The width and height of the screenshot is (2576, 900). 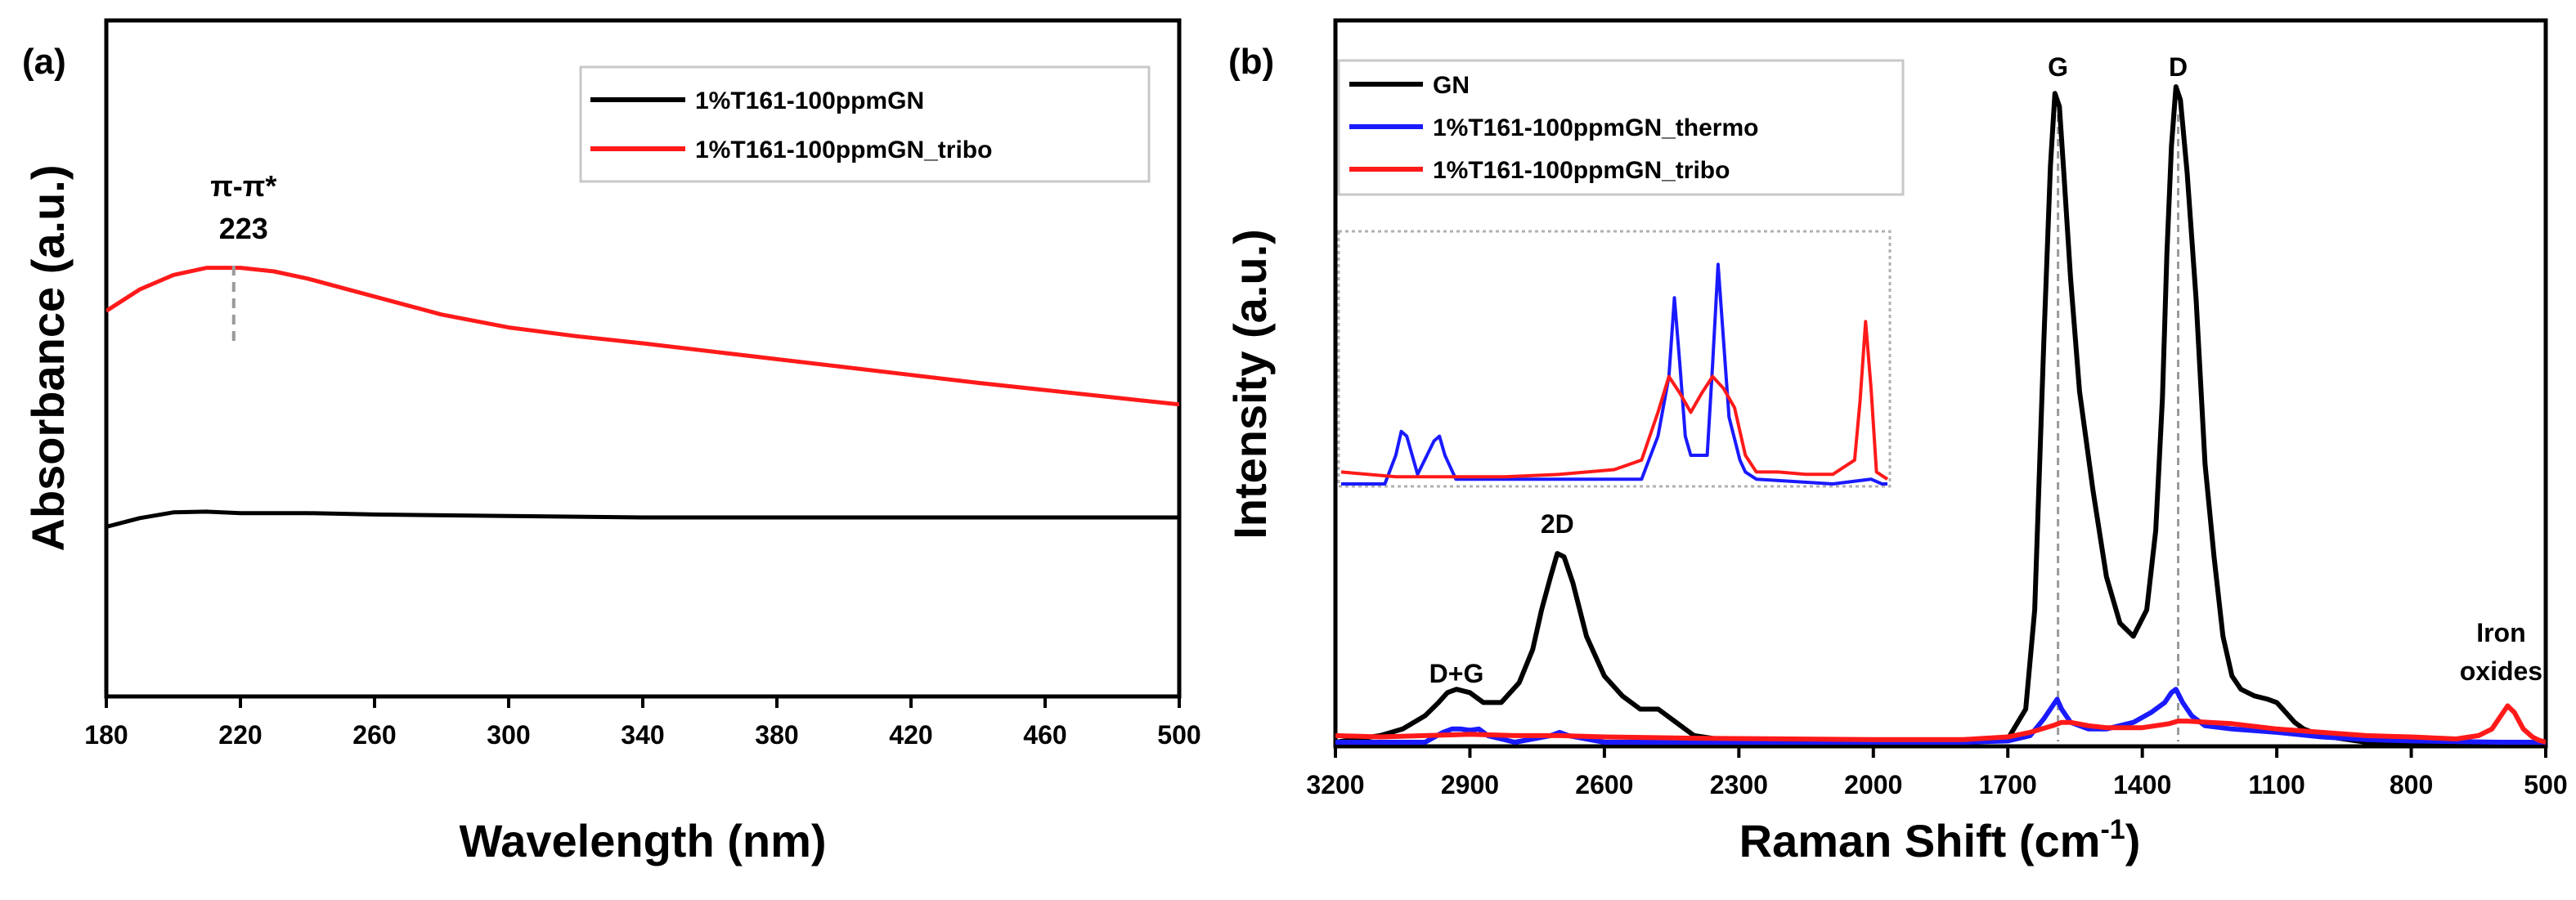 What do you see at coordinates (910, 735) in the screenshot?
I see `x-a-tick-label-420: 420` at bounding box center [910, 735].